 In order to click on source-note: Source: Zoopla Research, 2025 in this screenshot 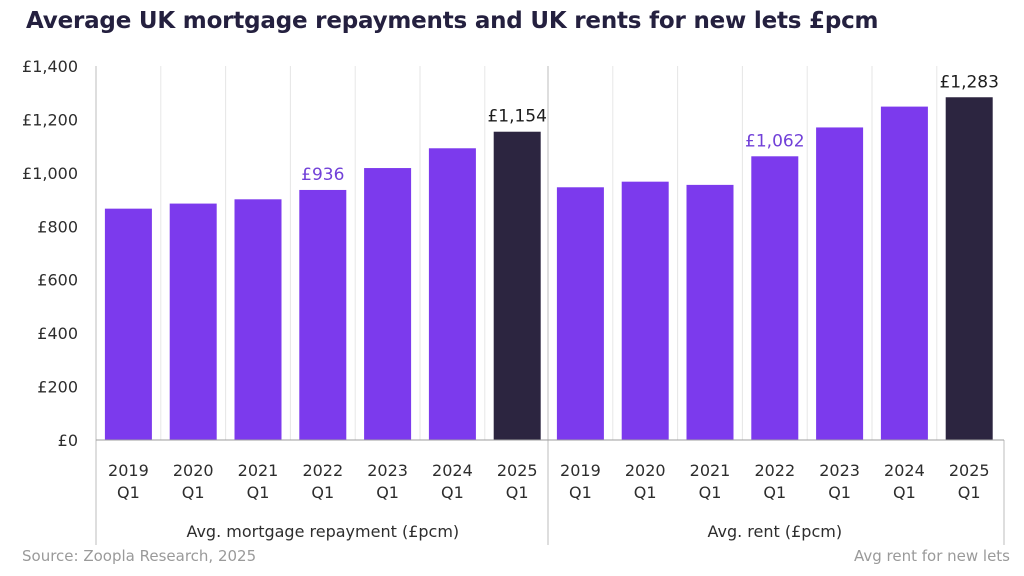, I will do `click(139, 556)`.